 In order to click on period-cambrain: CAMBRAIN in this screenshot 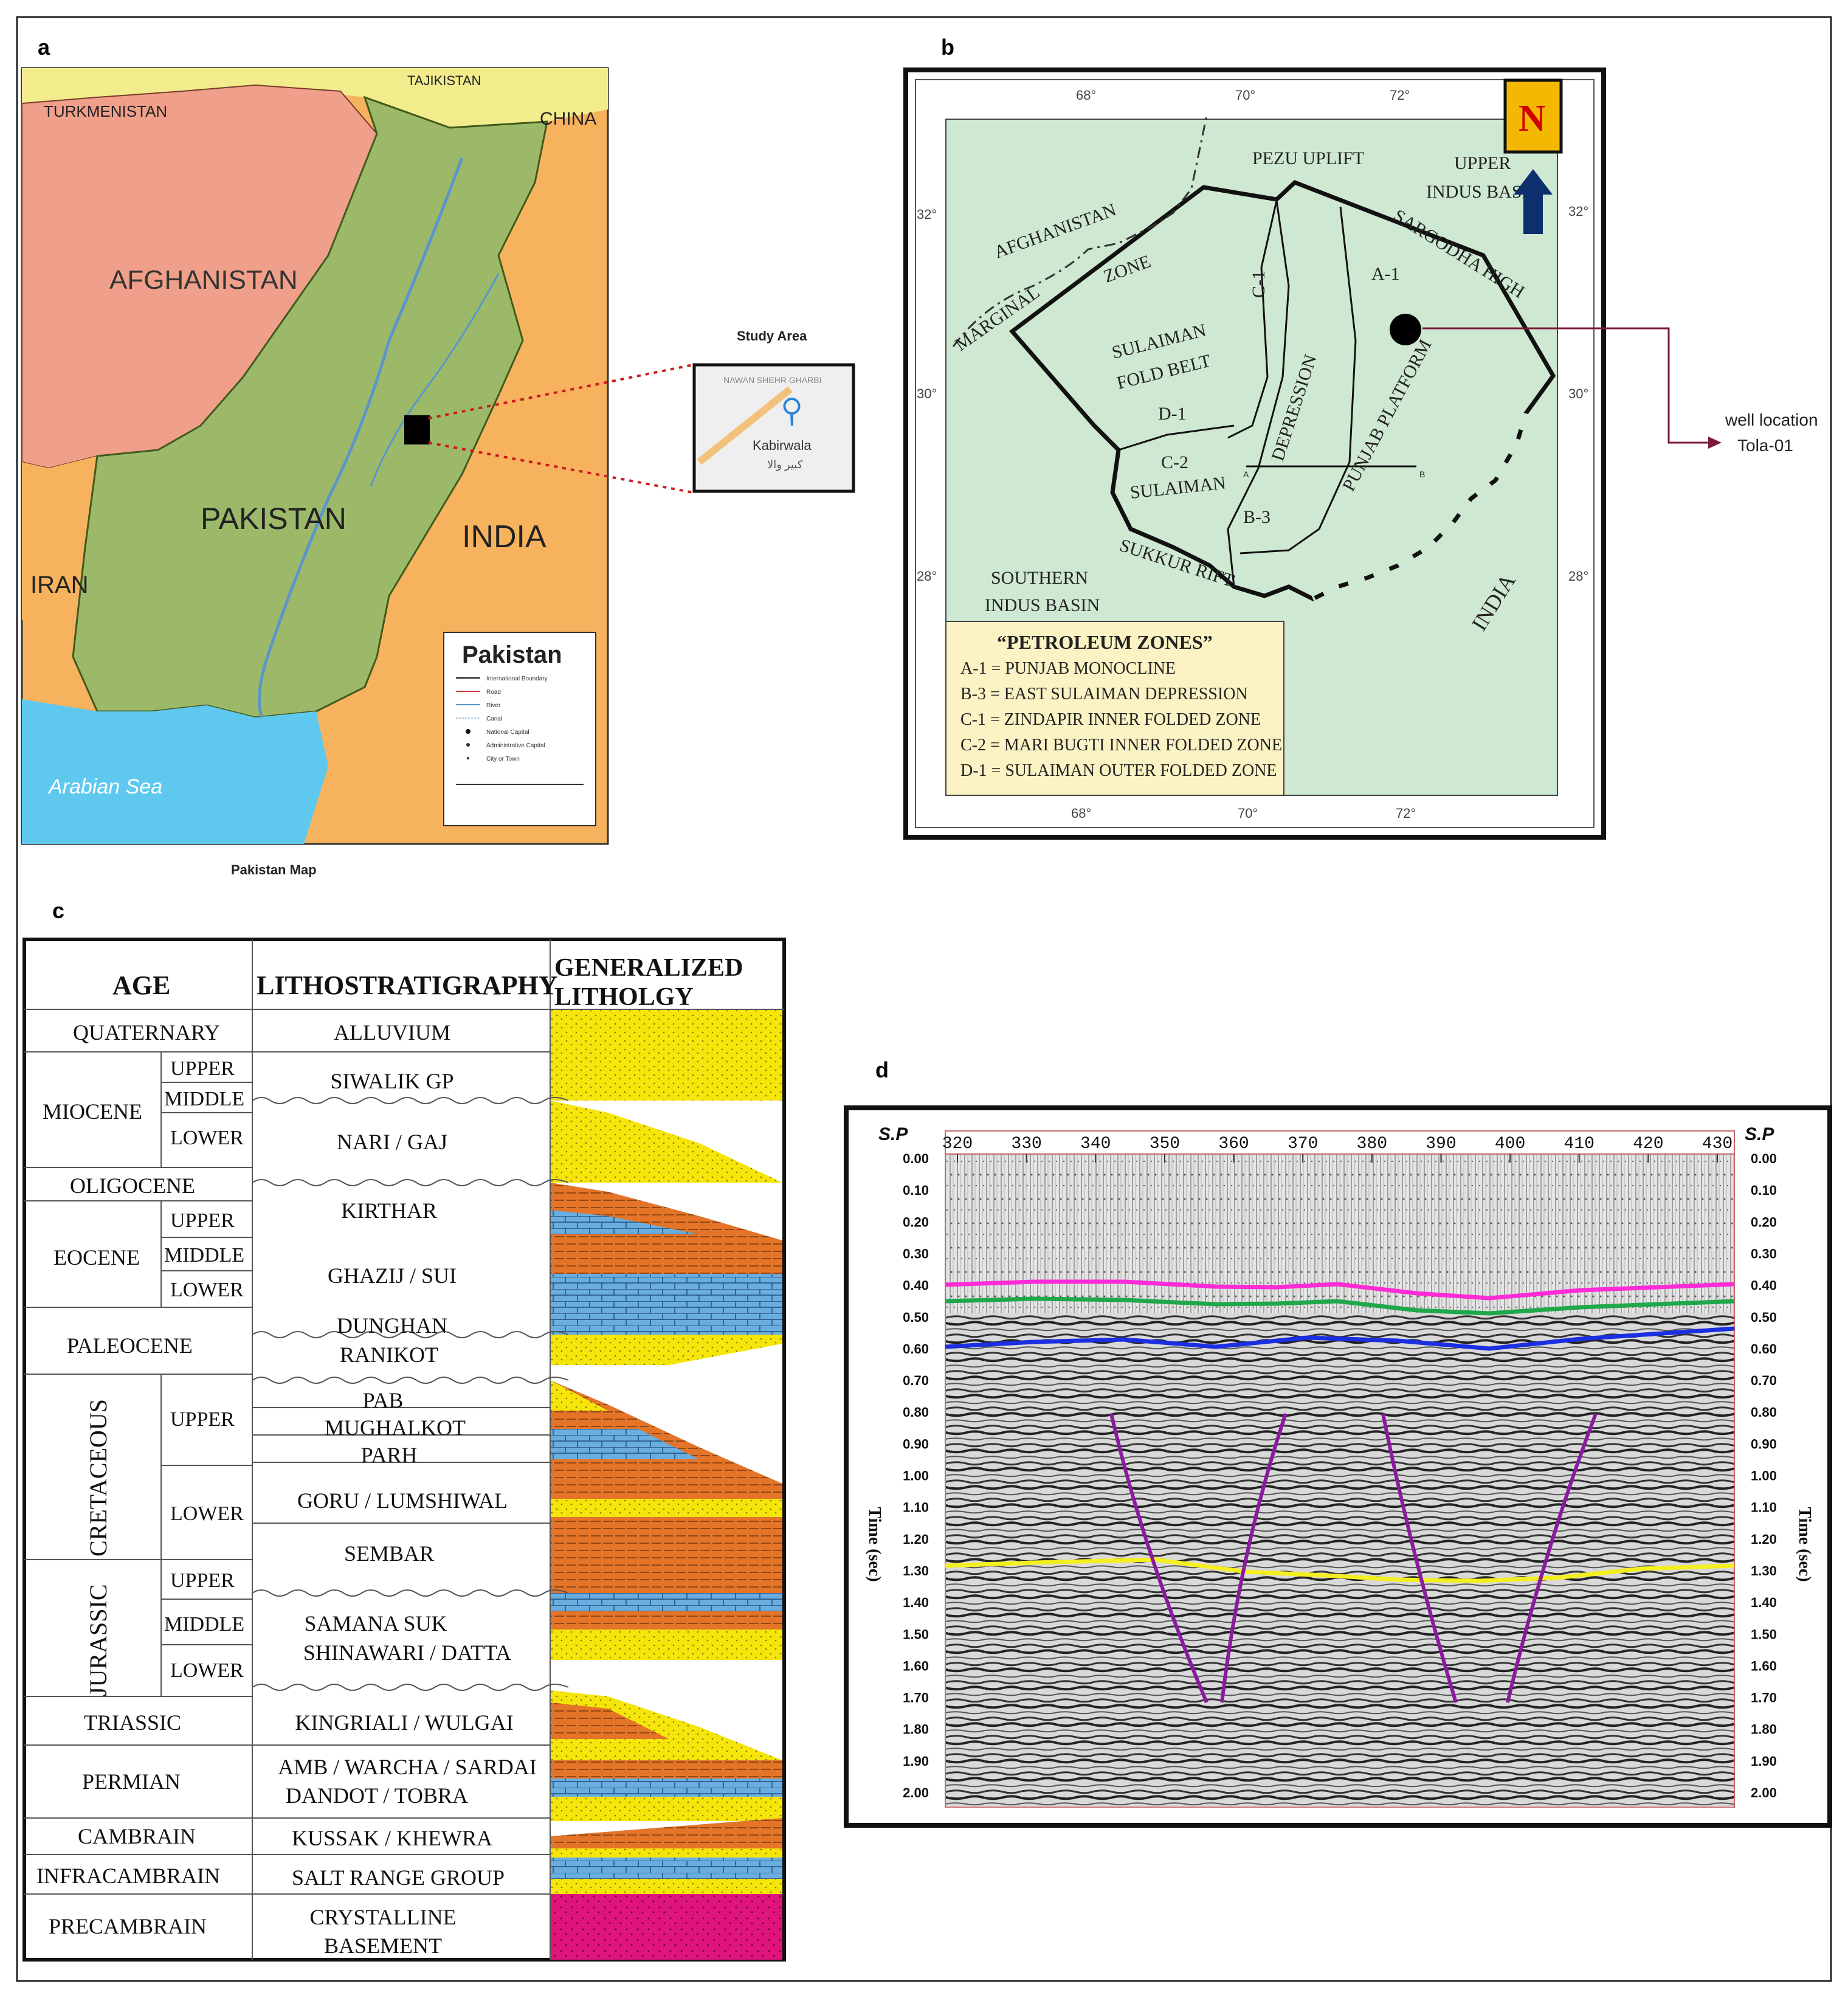, I will do `click(137, 1836)`.